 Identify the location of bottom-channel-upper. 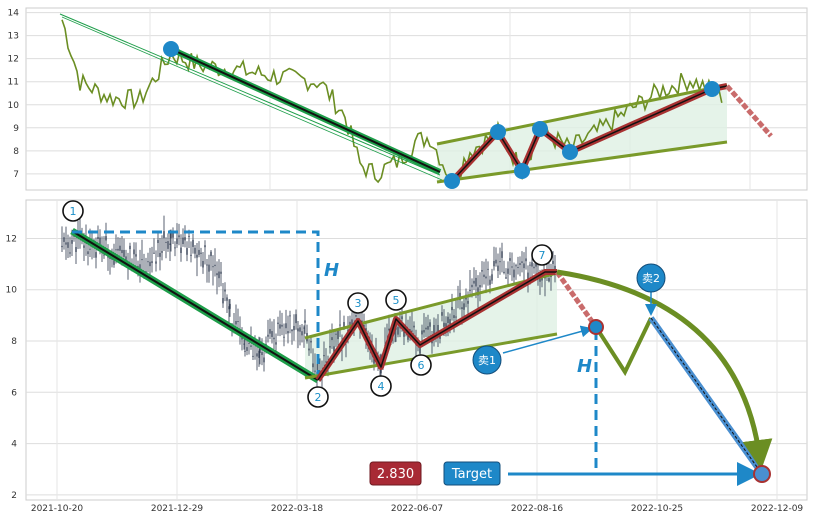
(431, 305).